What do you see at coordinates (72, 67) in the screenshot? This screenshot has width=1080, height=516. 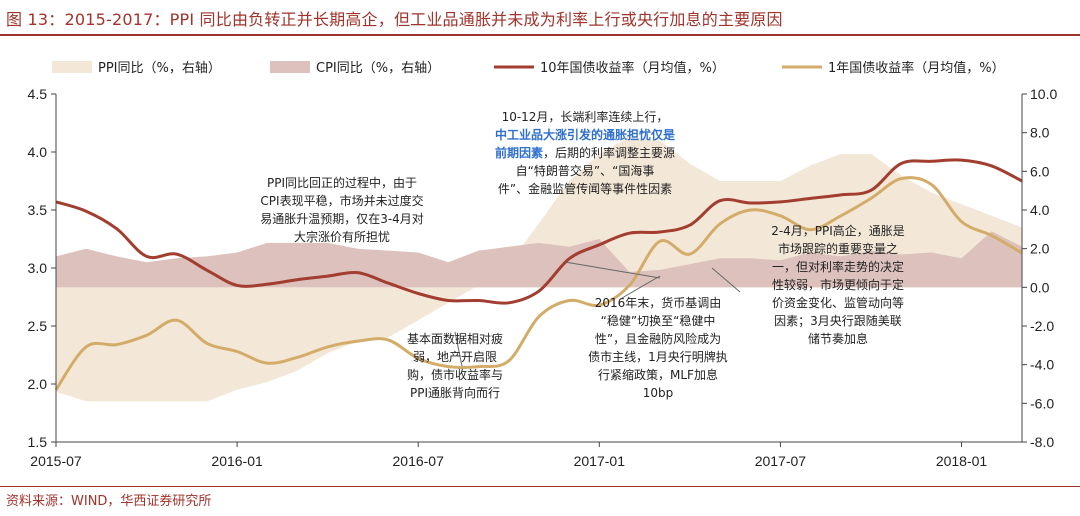 I see `legend-ppi-swatch` at bounding box center [72, 67].